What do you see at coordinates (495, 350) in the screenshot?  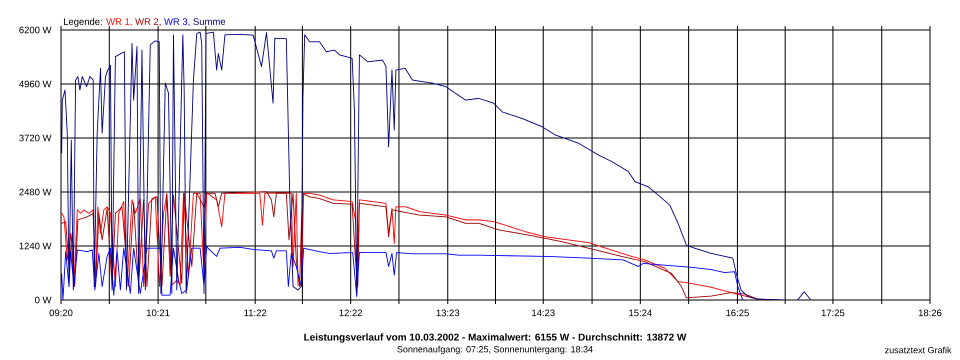 I see `text: Sonnenaufgang: 07:25, Sonnenuntergang: 18:34` at bounding box center [495, 350].